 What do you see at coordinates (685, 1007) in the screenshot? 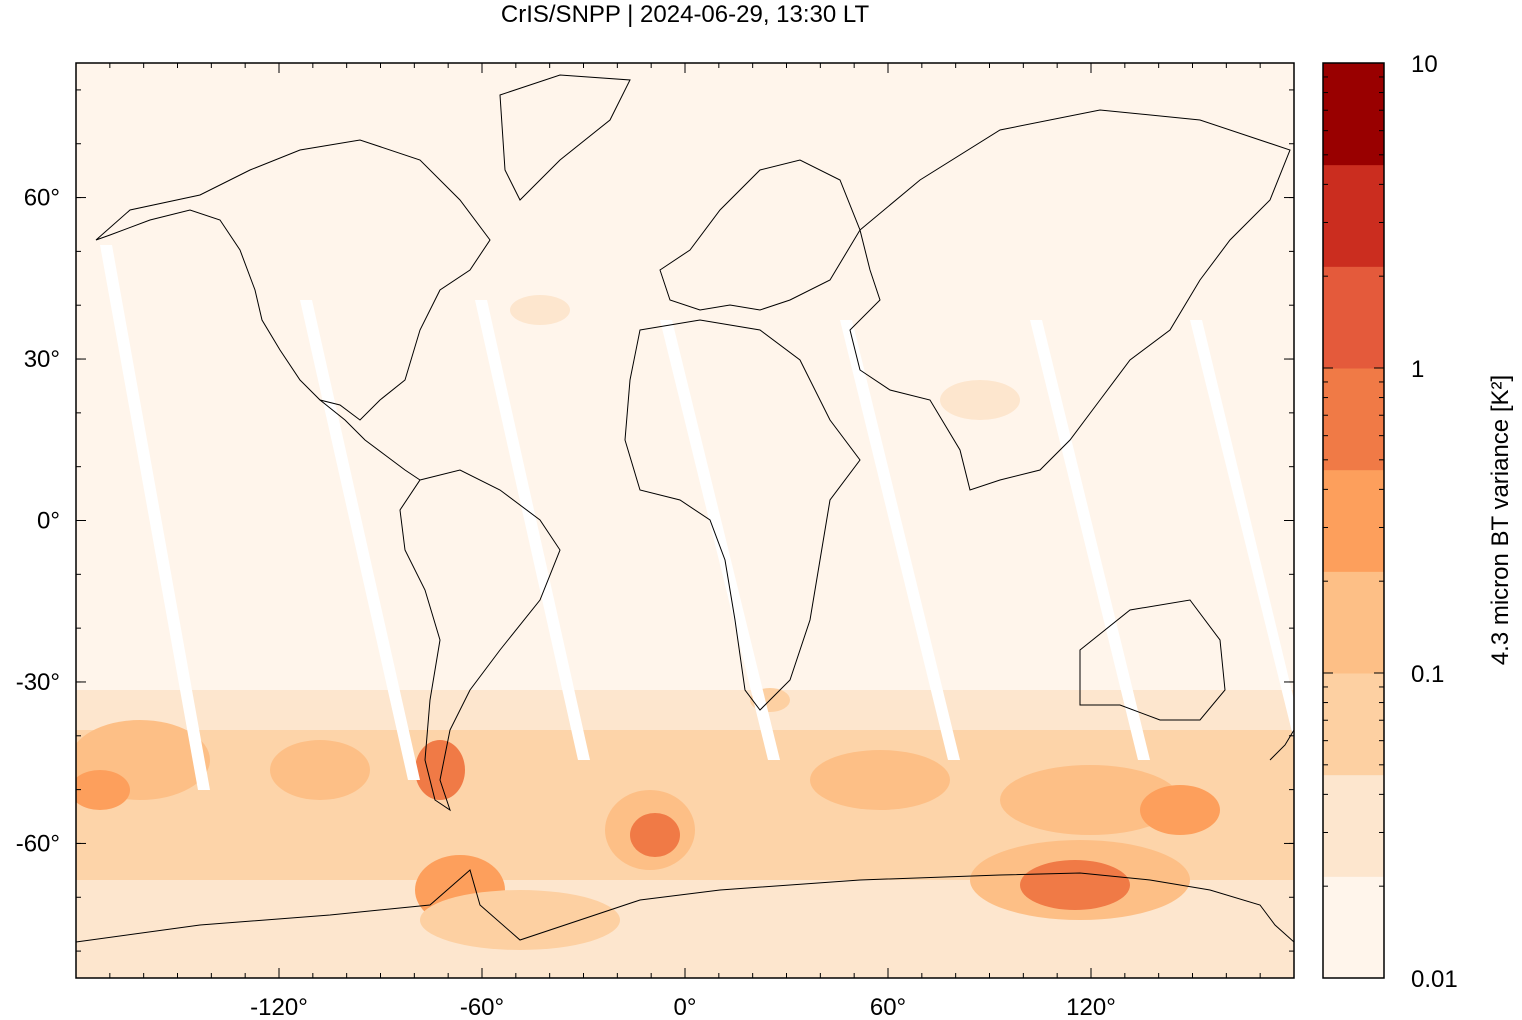
I see `x-tick-label: 0°` at bounding box center [685, 1007].